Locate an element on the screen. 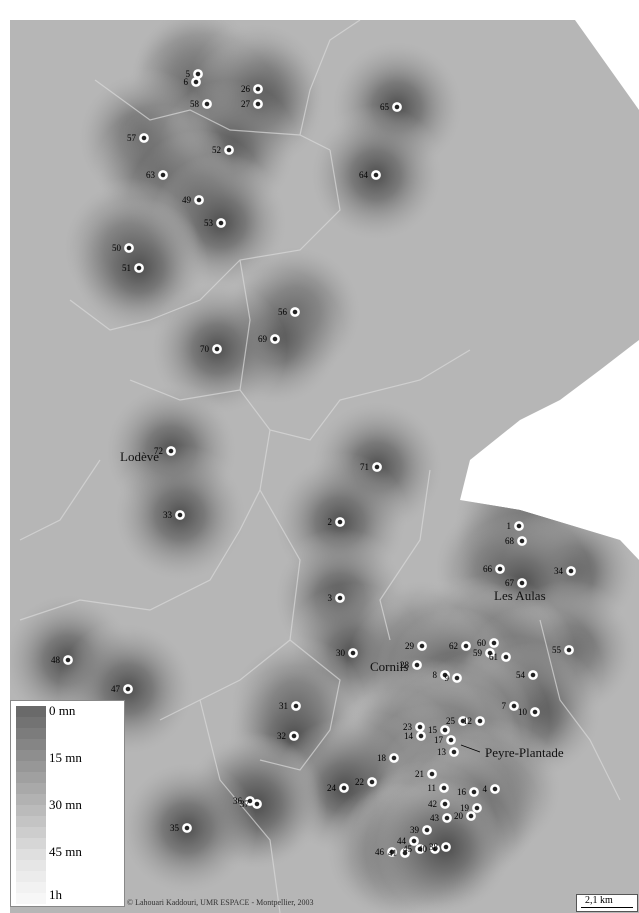  station-label: 26 is located at coordinates (246, 89).